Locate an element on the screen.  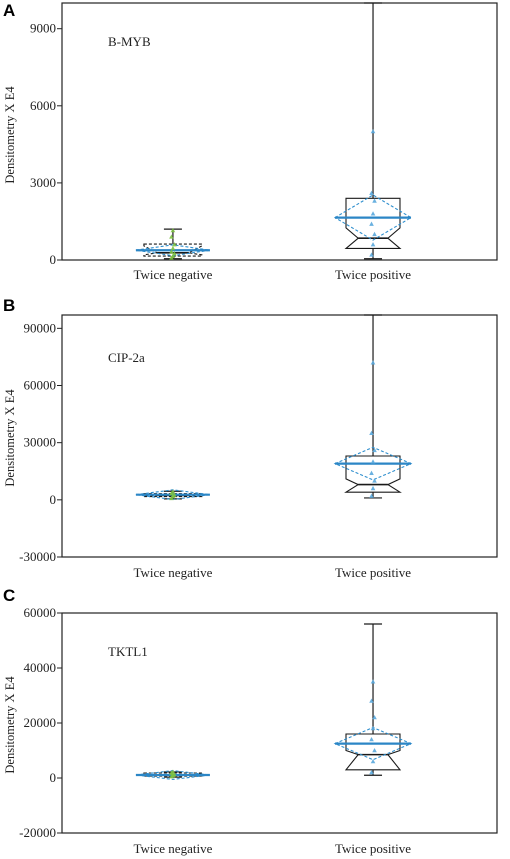
panel-letter: C is located at coordinates (9, 595).